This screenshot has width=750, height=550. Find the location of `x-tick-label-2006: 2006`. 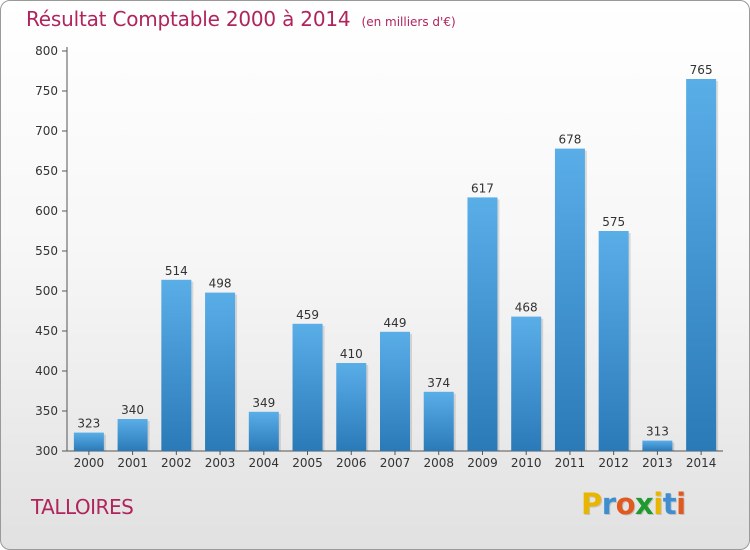

x-tick-label-2006: 2006 is located at coordinates (351, 463).